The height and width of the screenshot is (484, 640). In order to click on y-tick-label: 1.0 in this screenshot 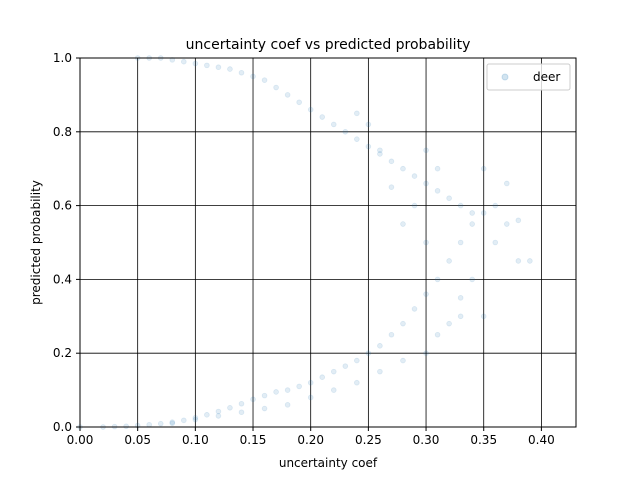, I will do `click(62, 58)`.